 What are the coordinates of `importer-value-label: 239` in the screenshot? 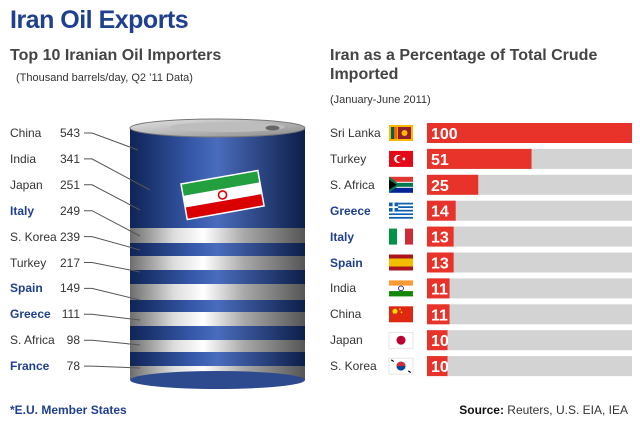 It's located at (69, 236).